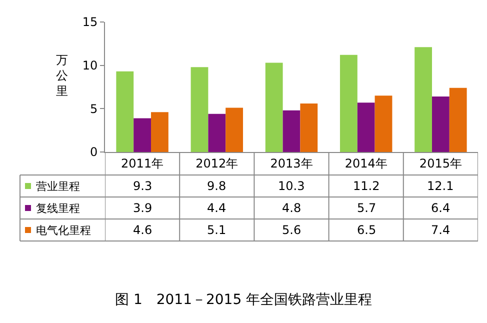 This screenshot has width=487, height=323. I want to click on y-tick-label: 0, so click(94, 152).